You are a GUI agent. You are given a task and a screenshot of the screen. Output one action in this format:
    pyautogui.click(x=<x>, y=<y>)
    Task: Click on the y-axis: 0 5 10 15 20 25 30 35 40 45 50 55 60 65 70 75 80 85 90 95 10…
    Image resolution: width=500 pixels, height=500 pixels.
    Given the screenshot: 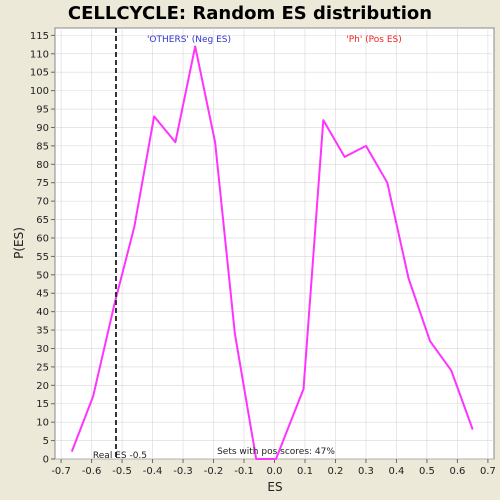 What is the action you would take?
    pyautogui.click(x=42, y=248)
    